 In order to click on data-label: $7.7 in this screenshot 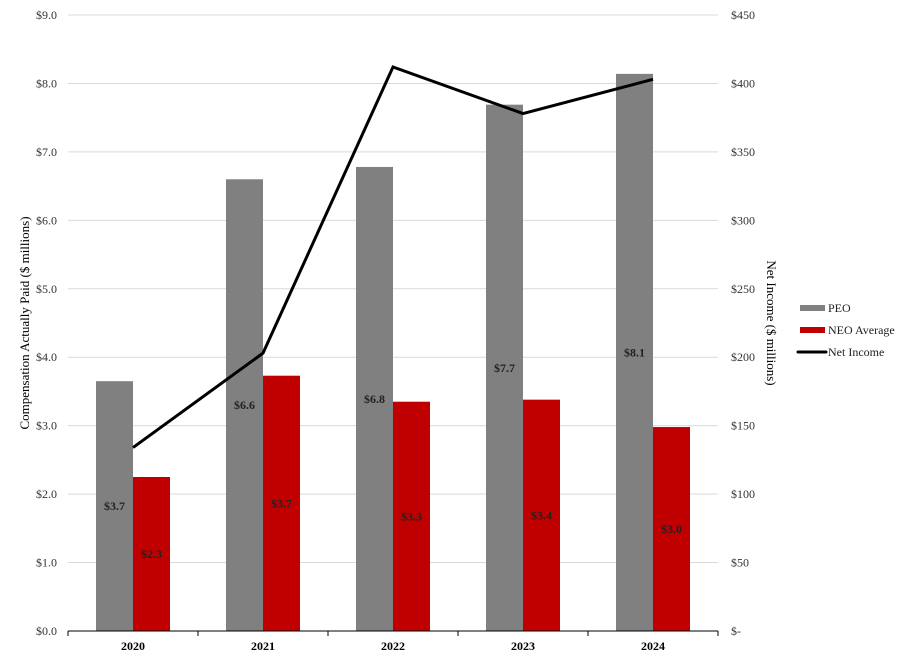, I will do `click(504, 368)`.